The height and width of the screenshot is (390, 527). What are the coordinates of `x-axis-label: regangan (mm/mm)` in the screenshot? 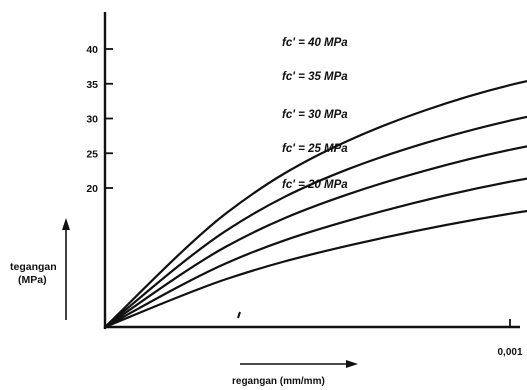 It's located at (278, 381).